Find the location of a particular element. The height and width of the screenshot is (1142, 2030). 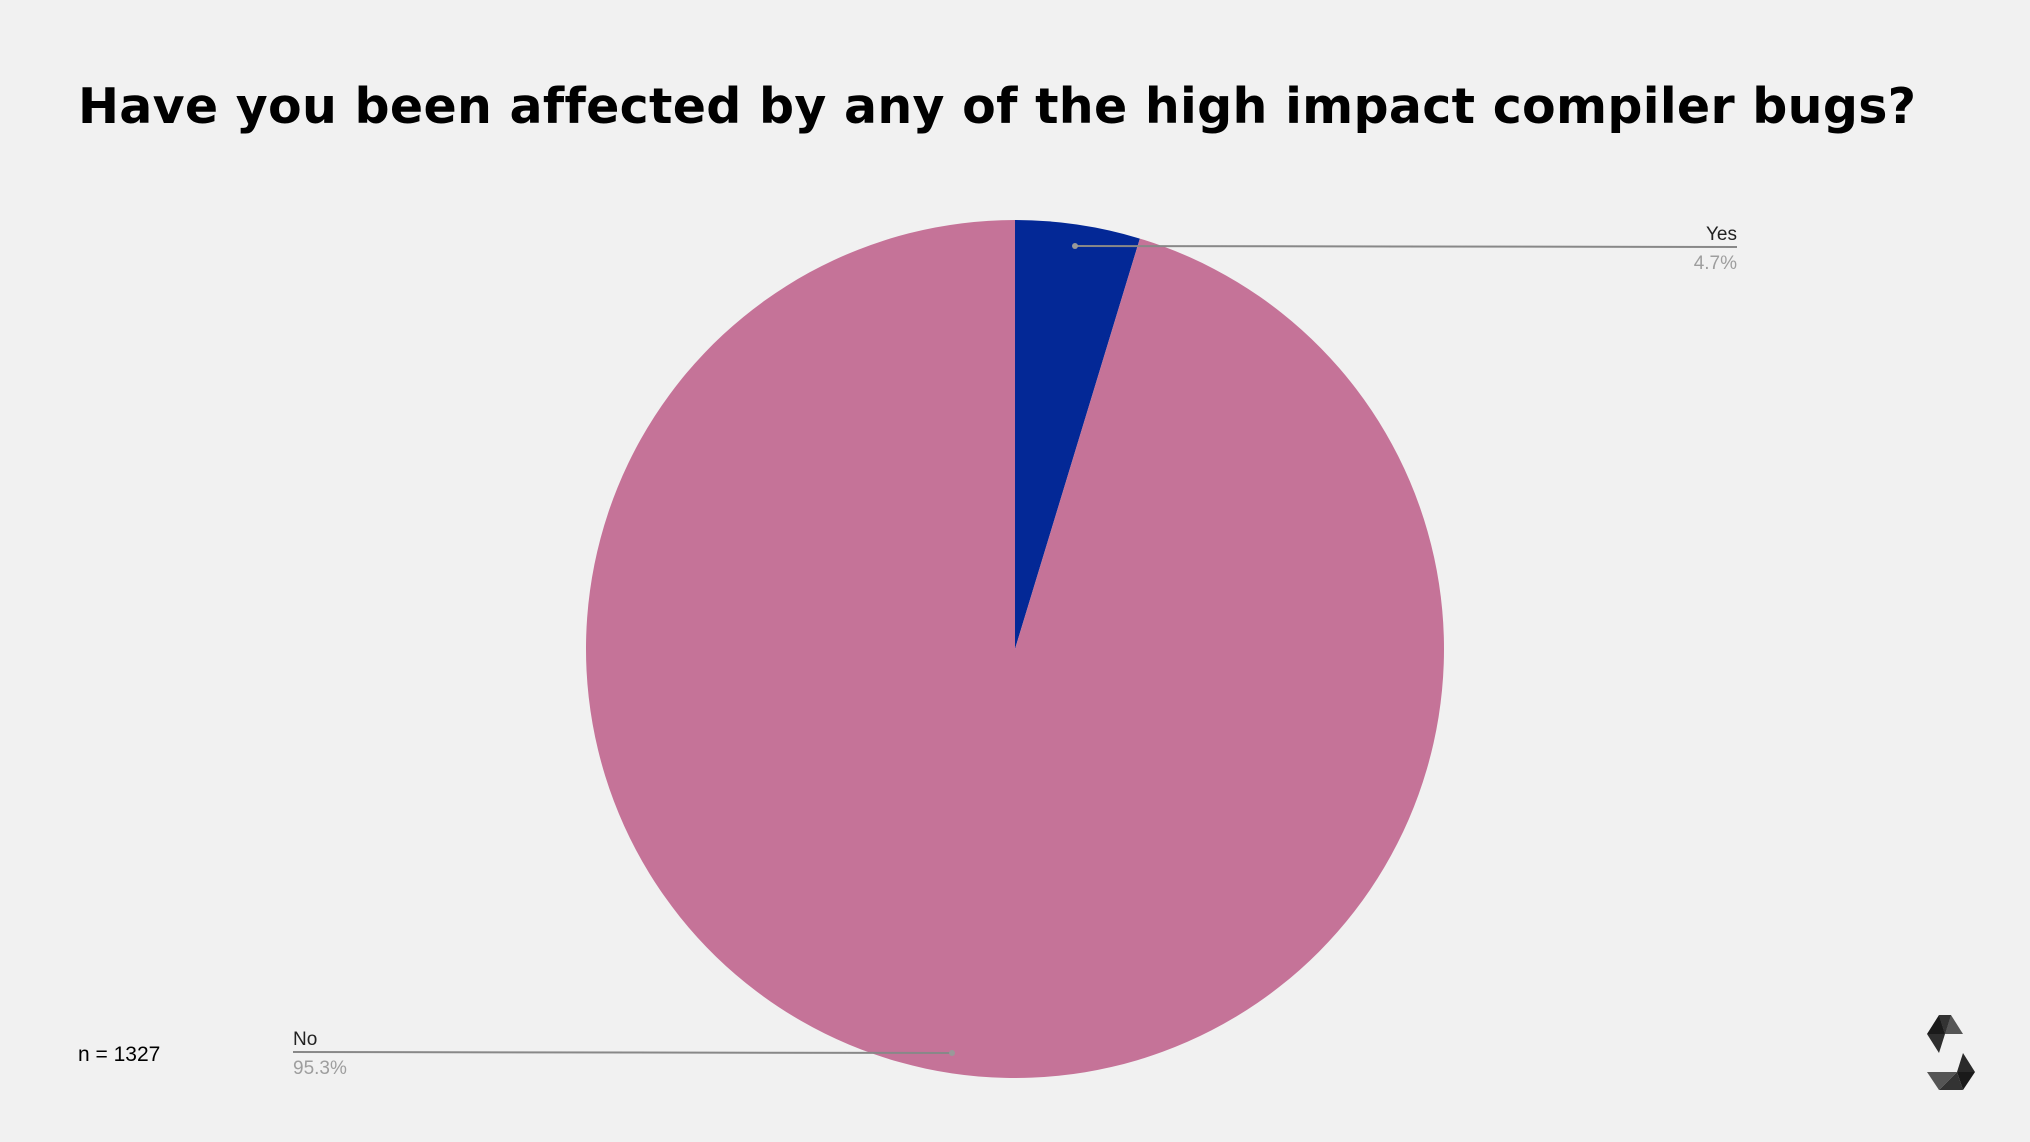

slice-percent-no: 95.3% is located at coordinates (320, 1068).